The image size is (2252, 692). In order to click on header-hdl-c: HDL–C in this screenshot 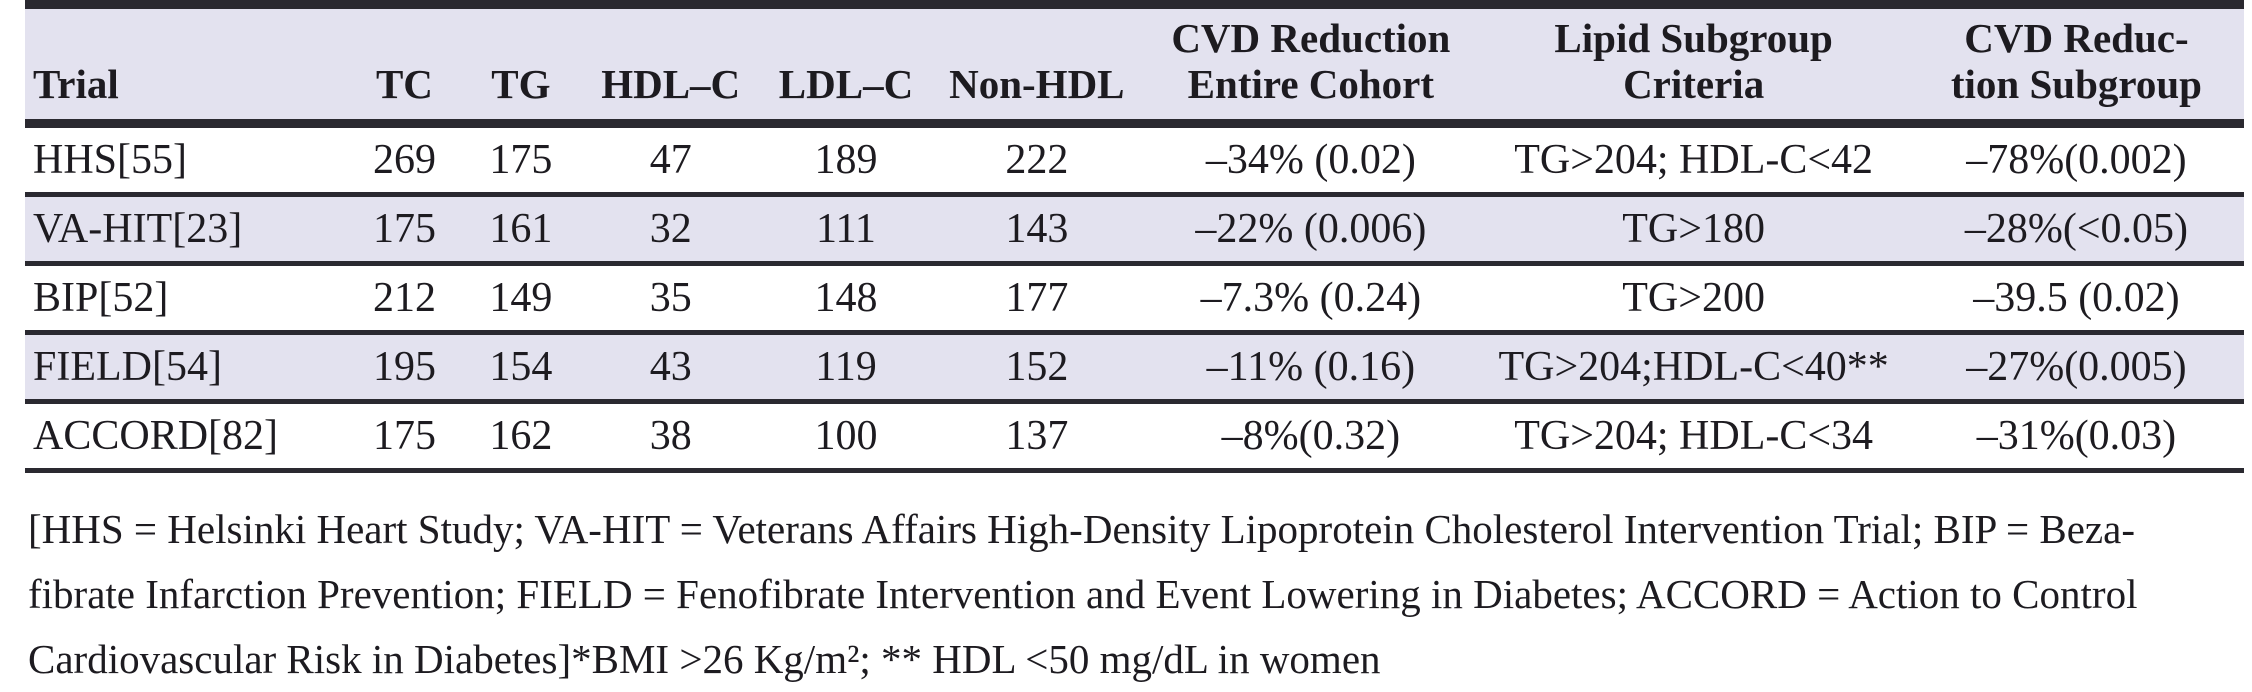, I will do `click(670, 66)`.